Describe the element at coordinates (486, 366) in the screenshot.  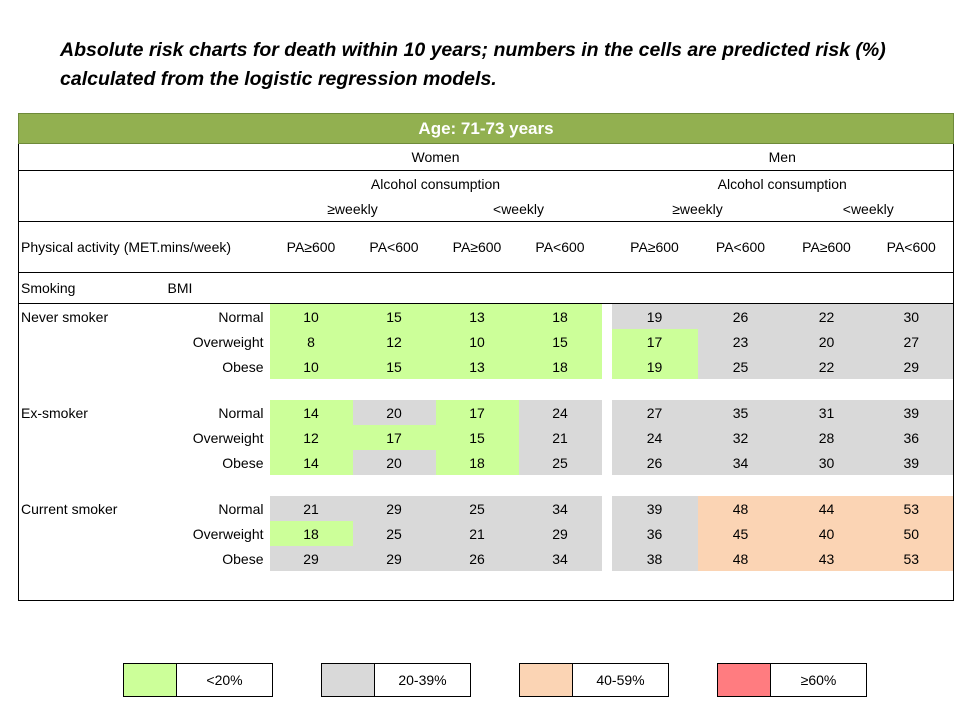
I see `data-row: Obese 10 15 13 18 19 25 22 29` at that location.